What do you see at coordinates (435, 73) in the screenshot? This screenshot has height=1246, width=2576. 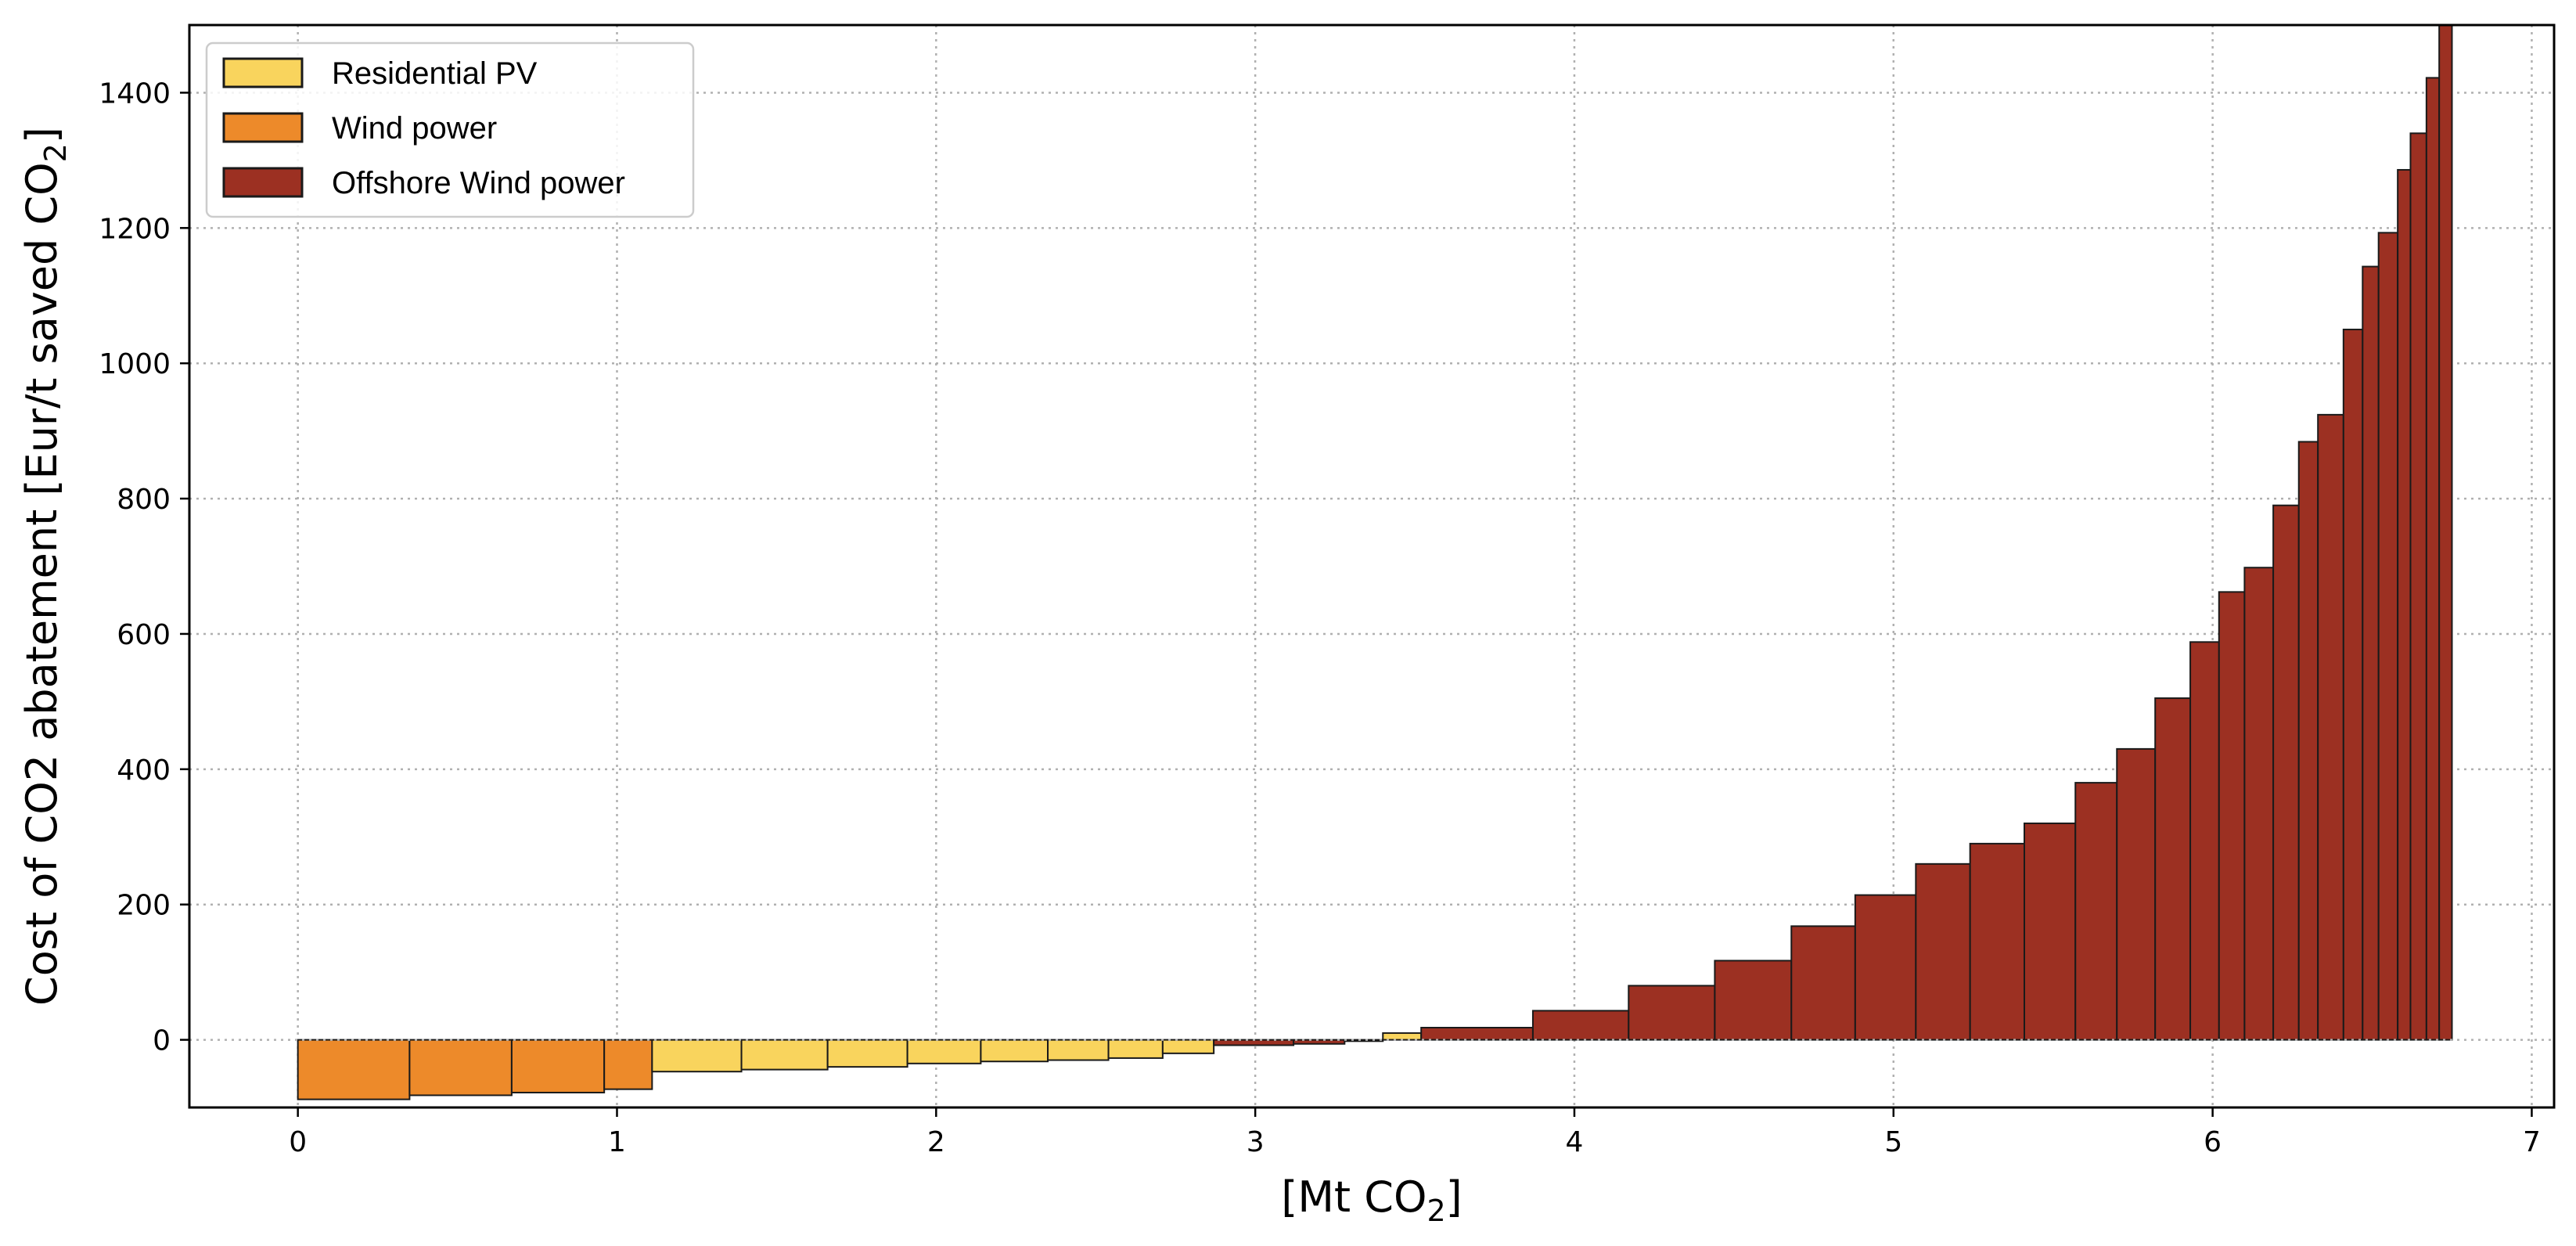 I see `legend-label: Residential PV` at bounding box center [435, 73].